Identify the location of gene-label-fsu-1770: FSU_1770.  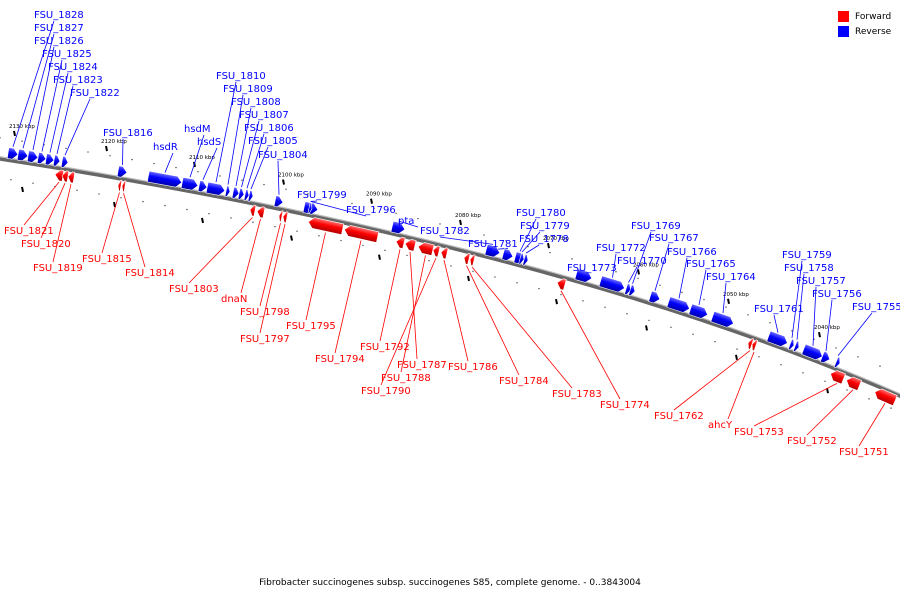
(642, 261).